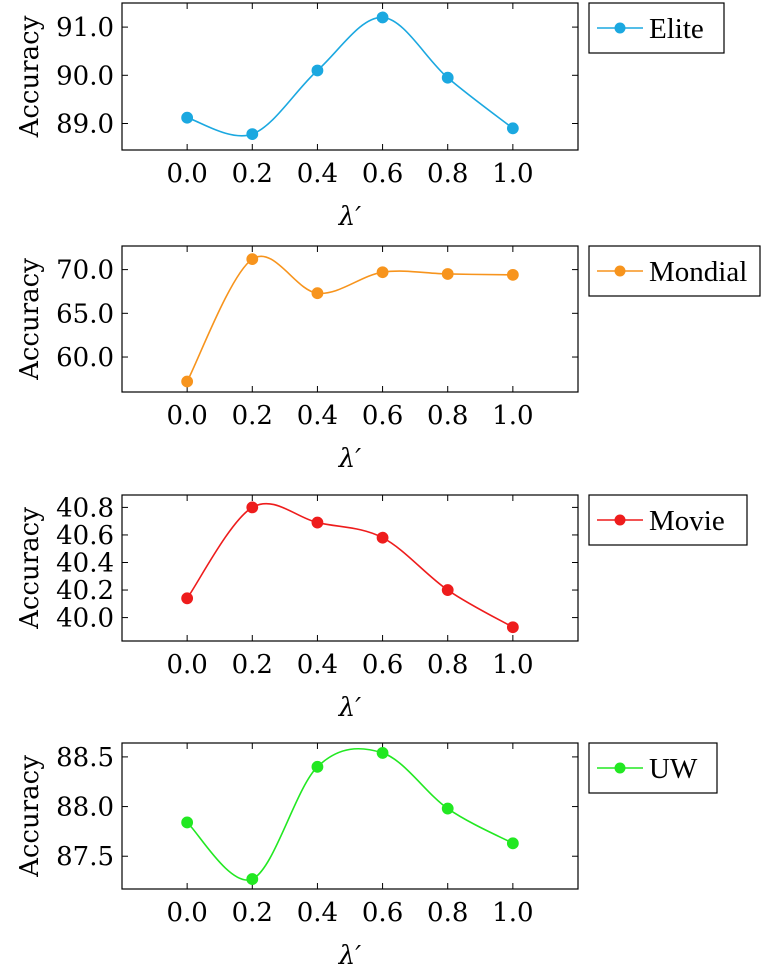 The image size is (767, 969). I want to click on series-line-mondial, so click(349, 318).